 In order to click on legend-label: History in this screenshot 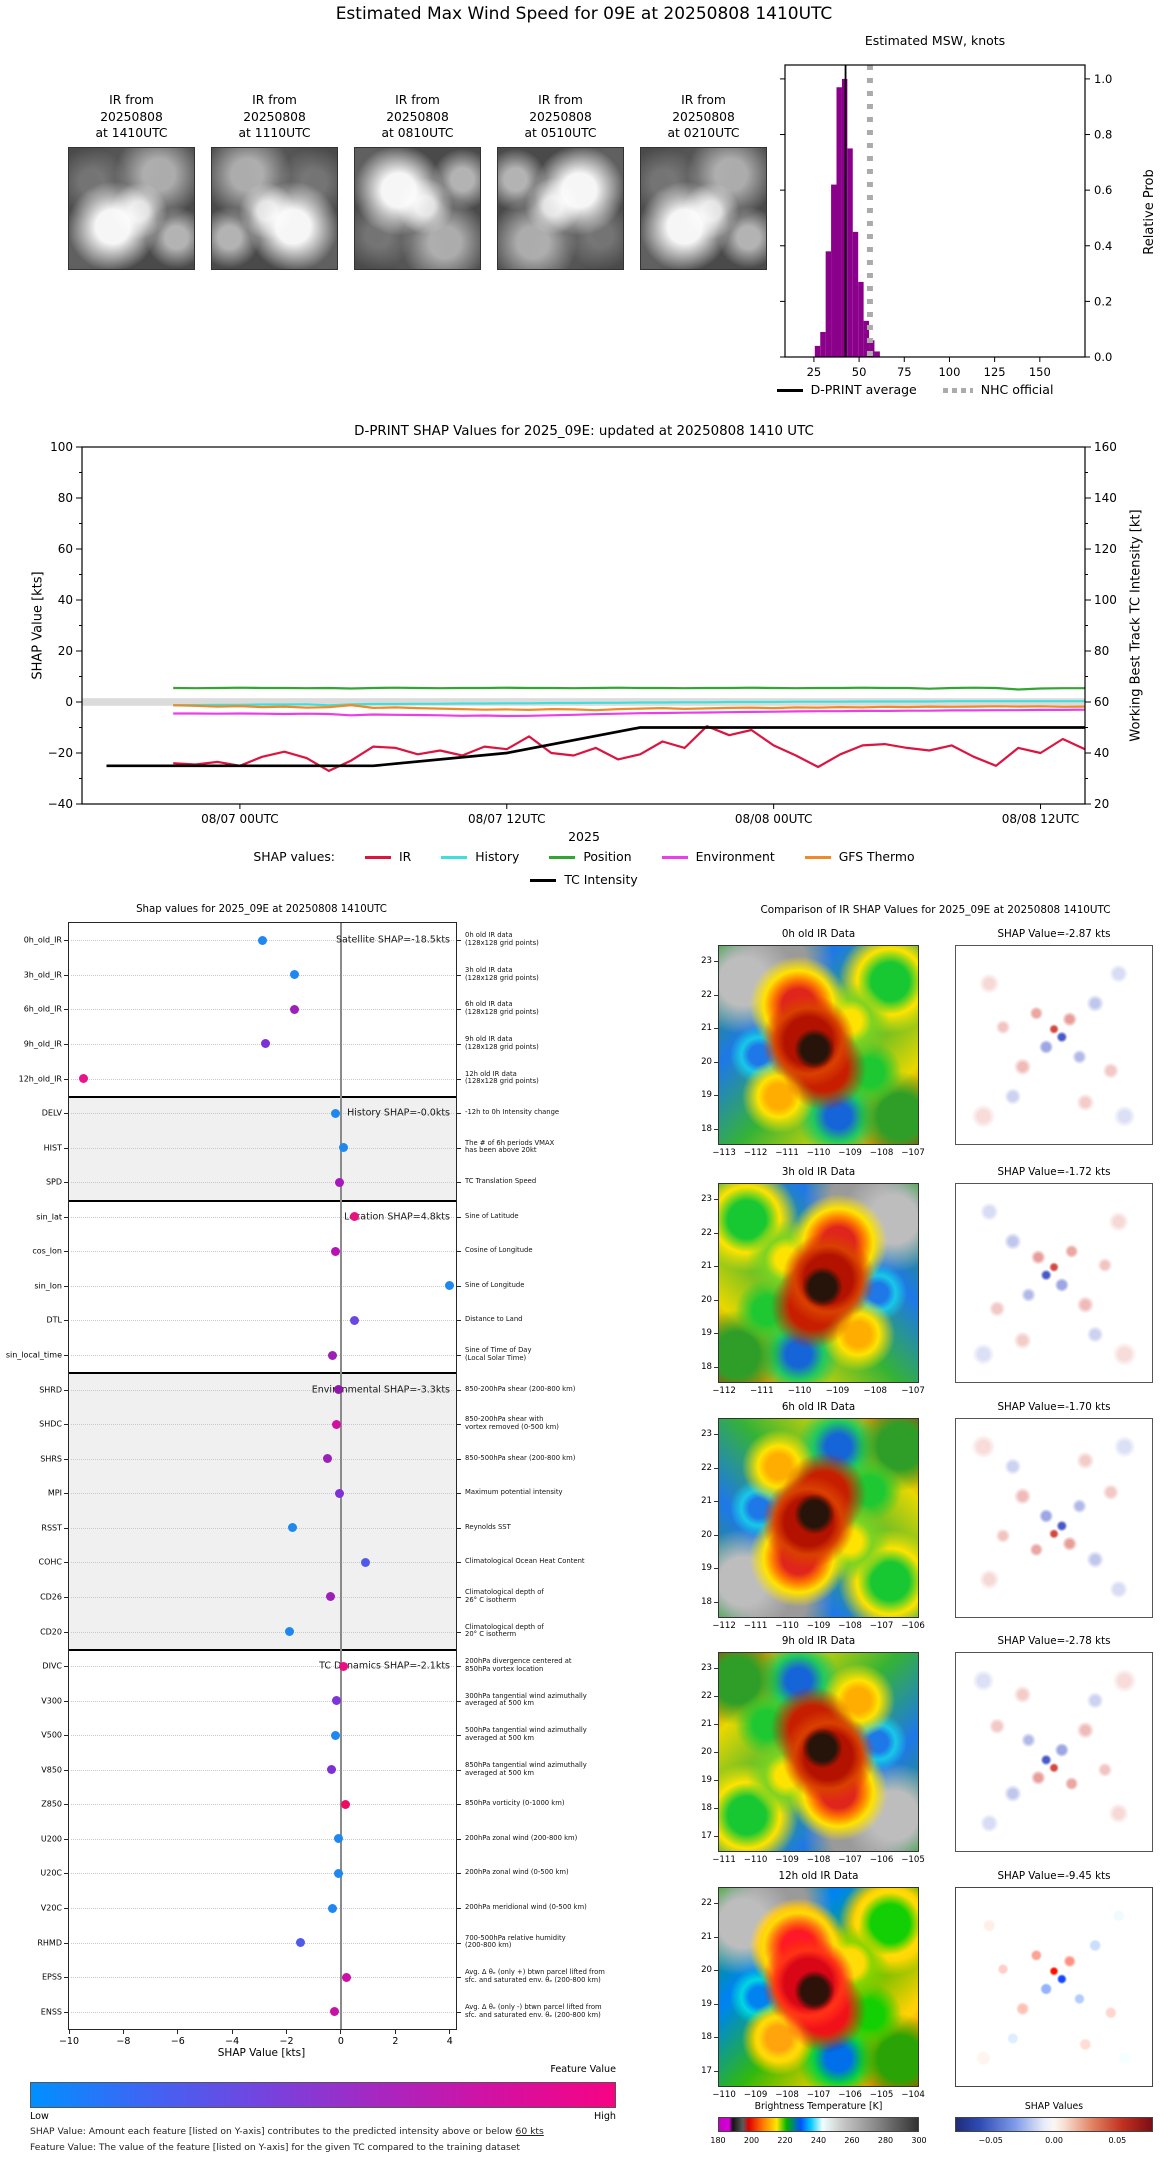, I will do `click(497, 856)`.